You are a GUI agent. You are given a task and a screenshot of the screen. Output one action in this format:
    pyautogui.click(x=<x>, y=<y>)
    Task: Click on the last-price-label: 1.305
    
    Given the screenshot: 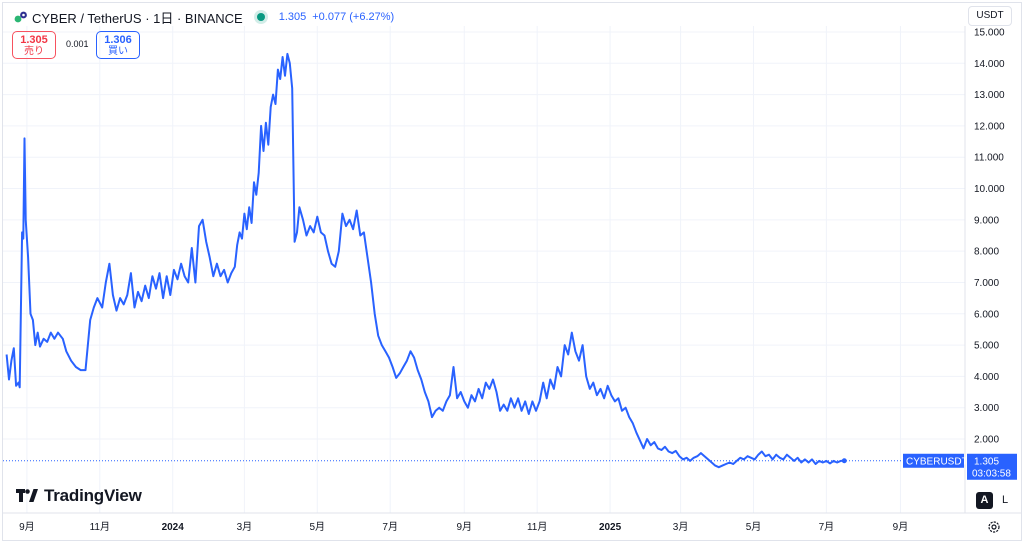 What is the action you would take?
    pyautogui.click(x=986, y=461)
    